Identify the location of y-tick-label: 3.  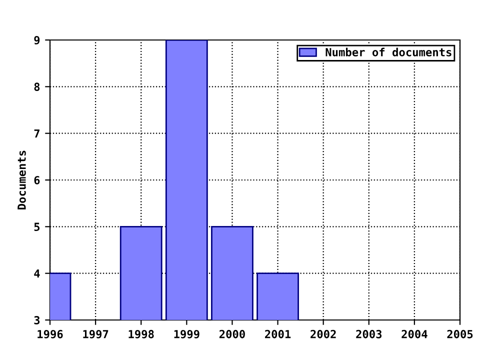
(37, 320).